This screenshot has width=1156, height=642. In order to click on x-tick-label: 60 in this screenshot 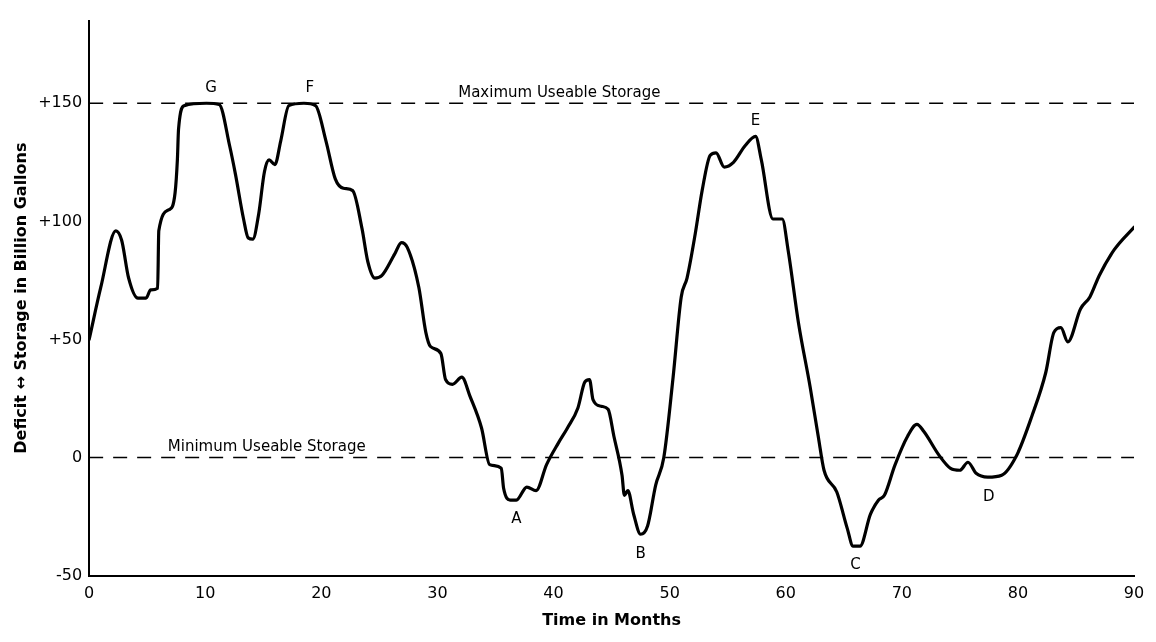, I will do `click(785, 593)`.